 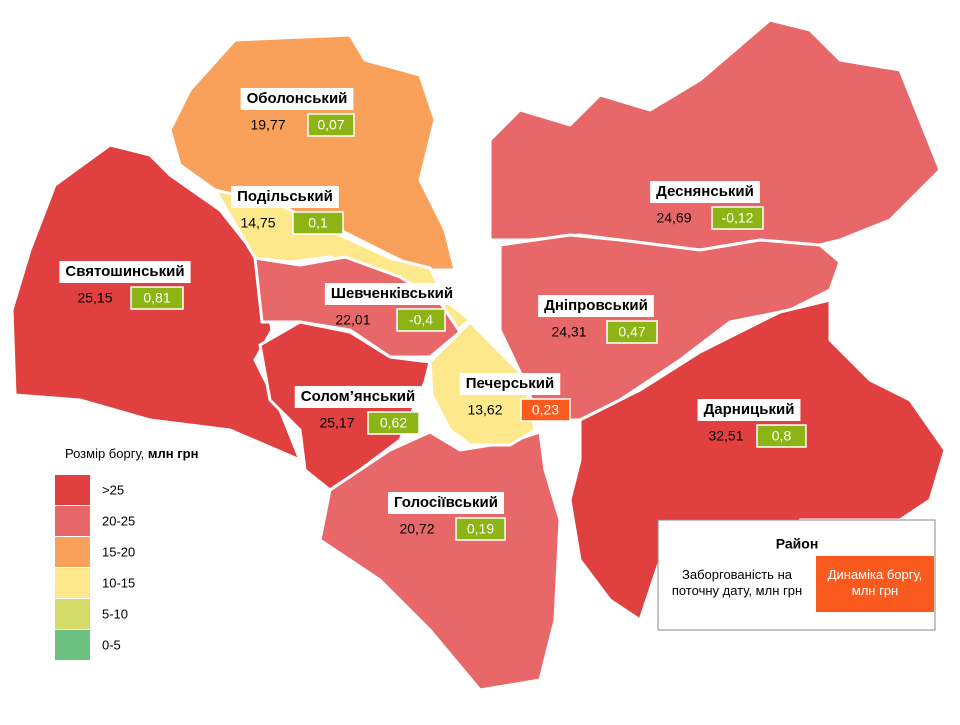 What do you see at coordinates (257, 223) in the screenshot?
I see `district-debt: 14,75` at bounding box center [257, 223].